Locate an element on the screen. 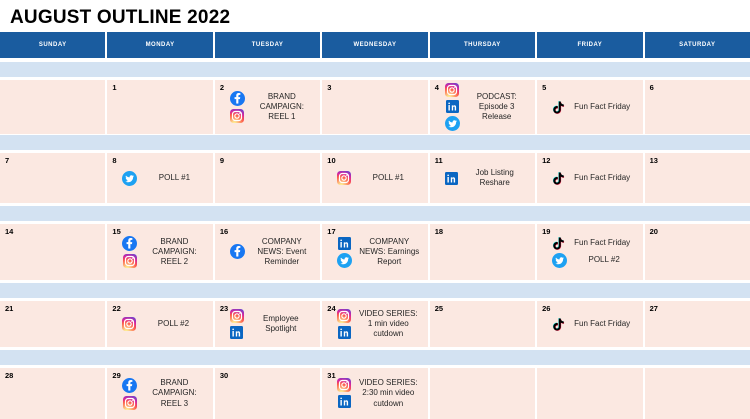  calendar-event: BRAND CAMPAIGN: REEL 1 is located at coordinates (273, 107).